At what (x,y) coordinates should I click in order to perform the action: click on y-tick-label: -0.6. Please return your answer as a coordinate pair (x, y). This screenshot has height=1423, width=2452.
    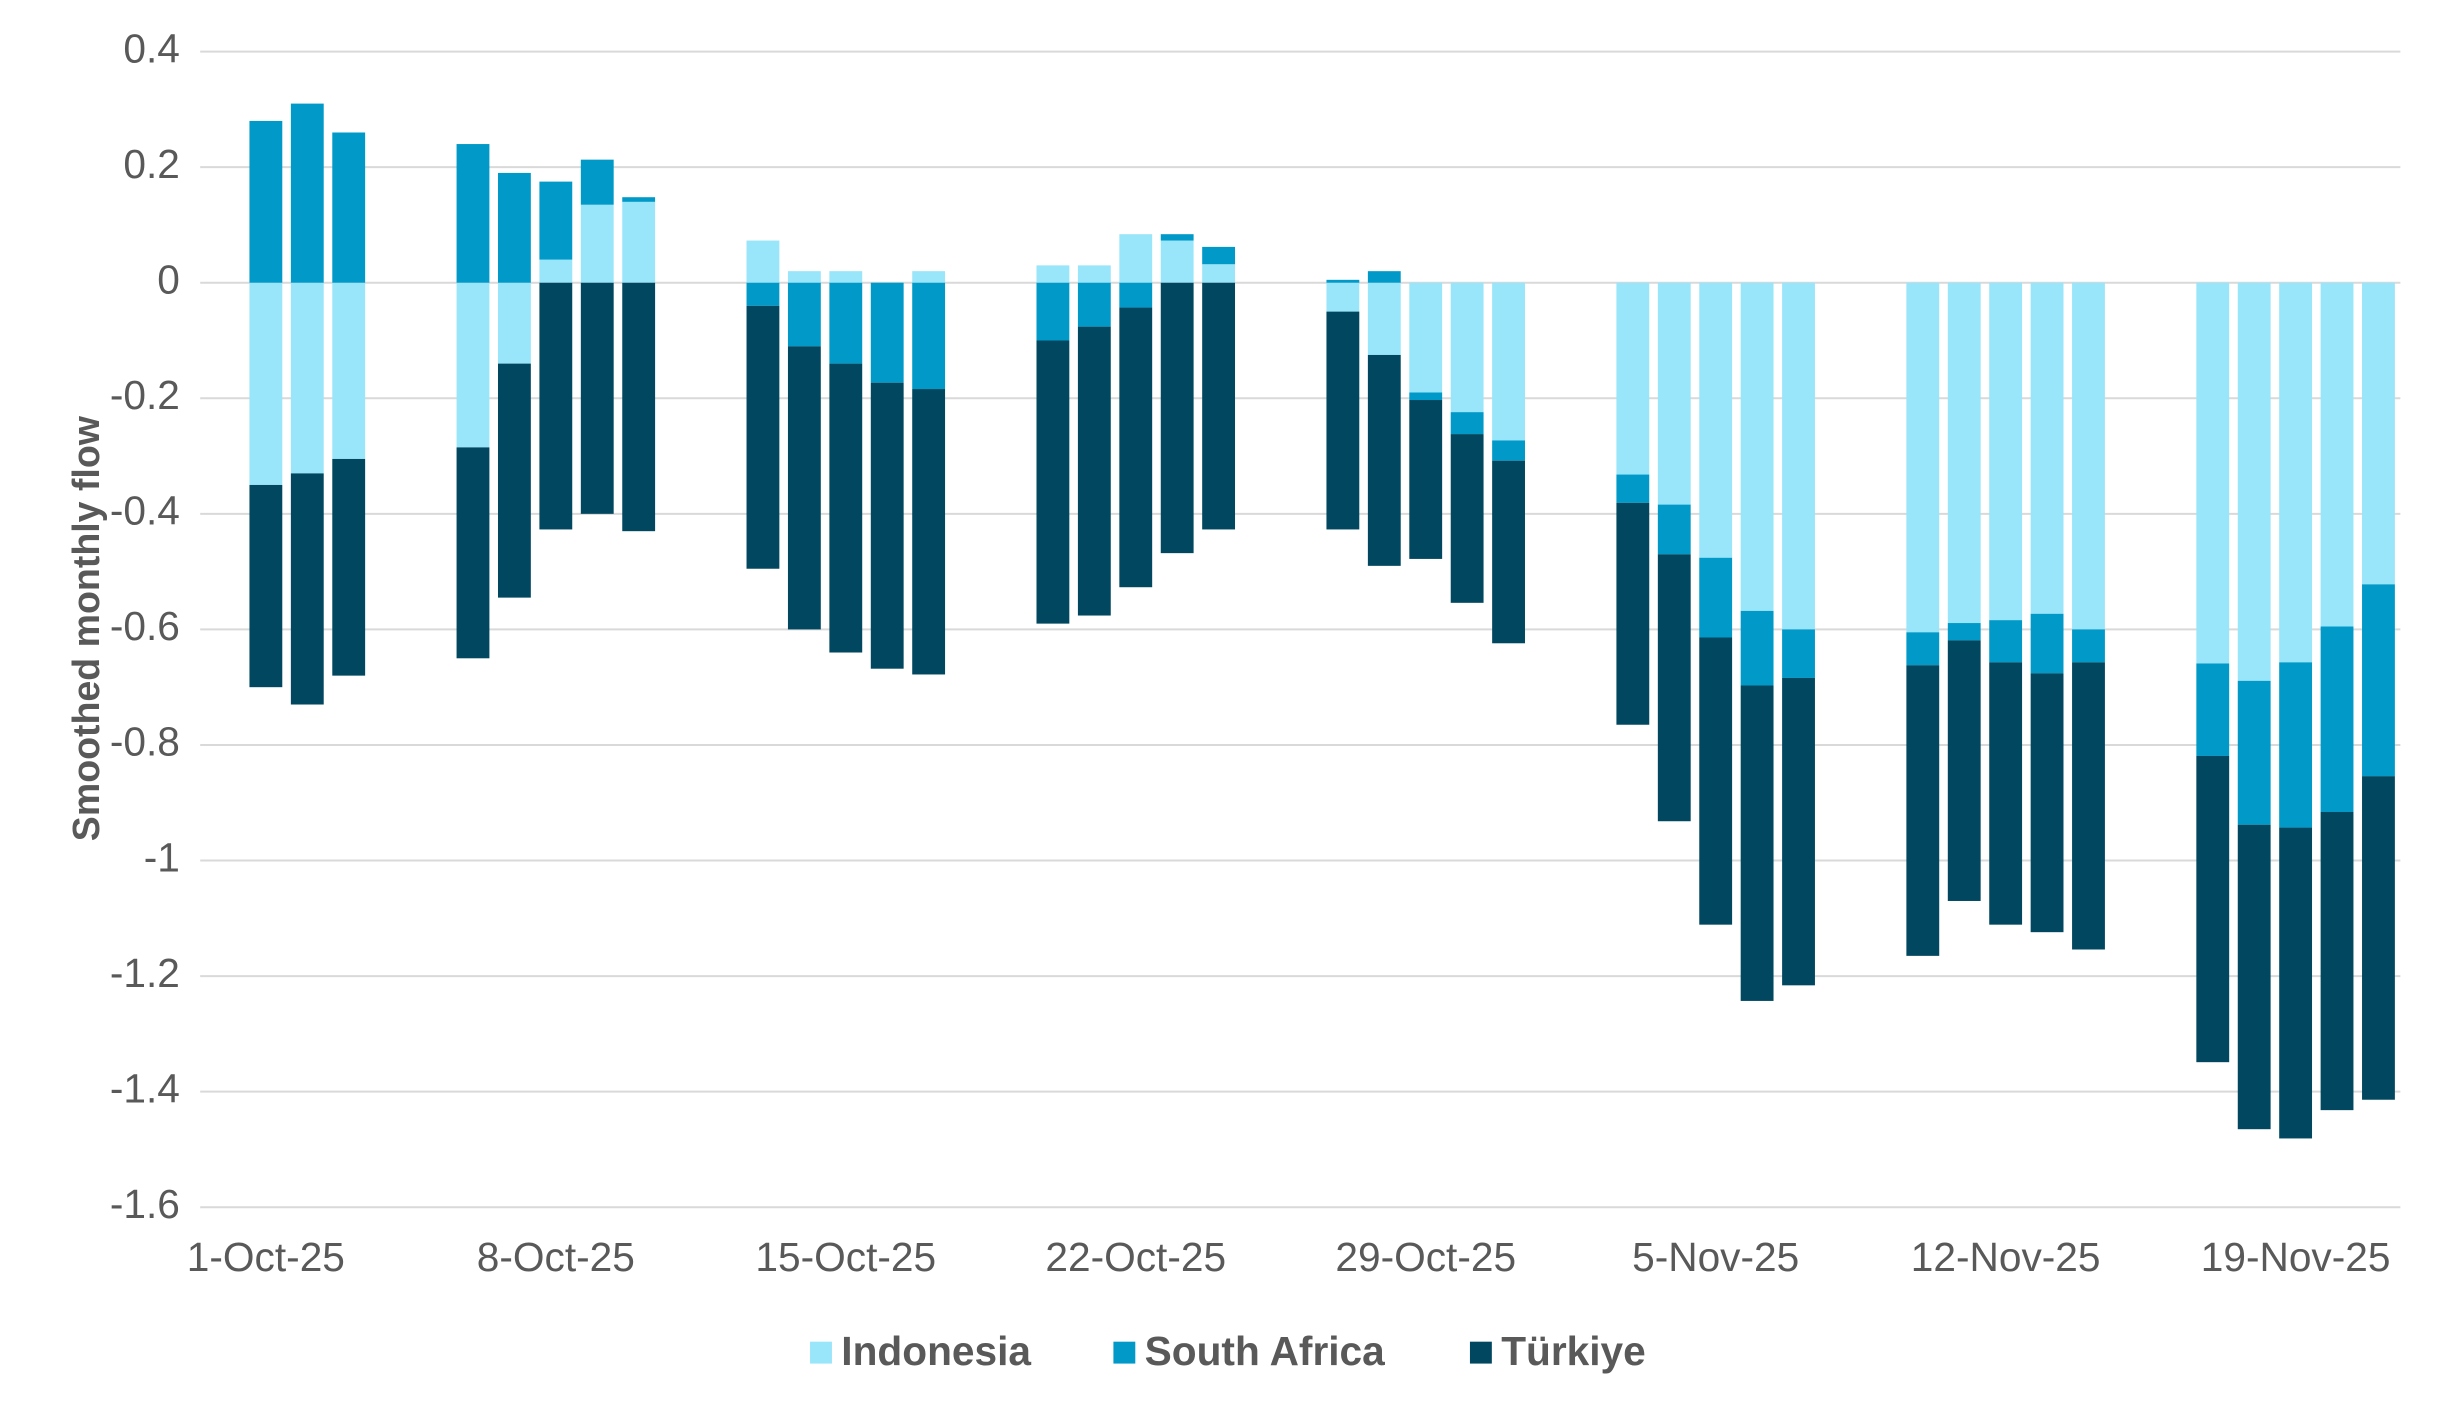
    Looking at the image, I should click on (145, 626).